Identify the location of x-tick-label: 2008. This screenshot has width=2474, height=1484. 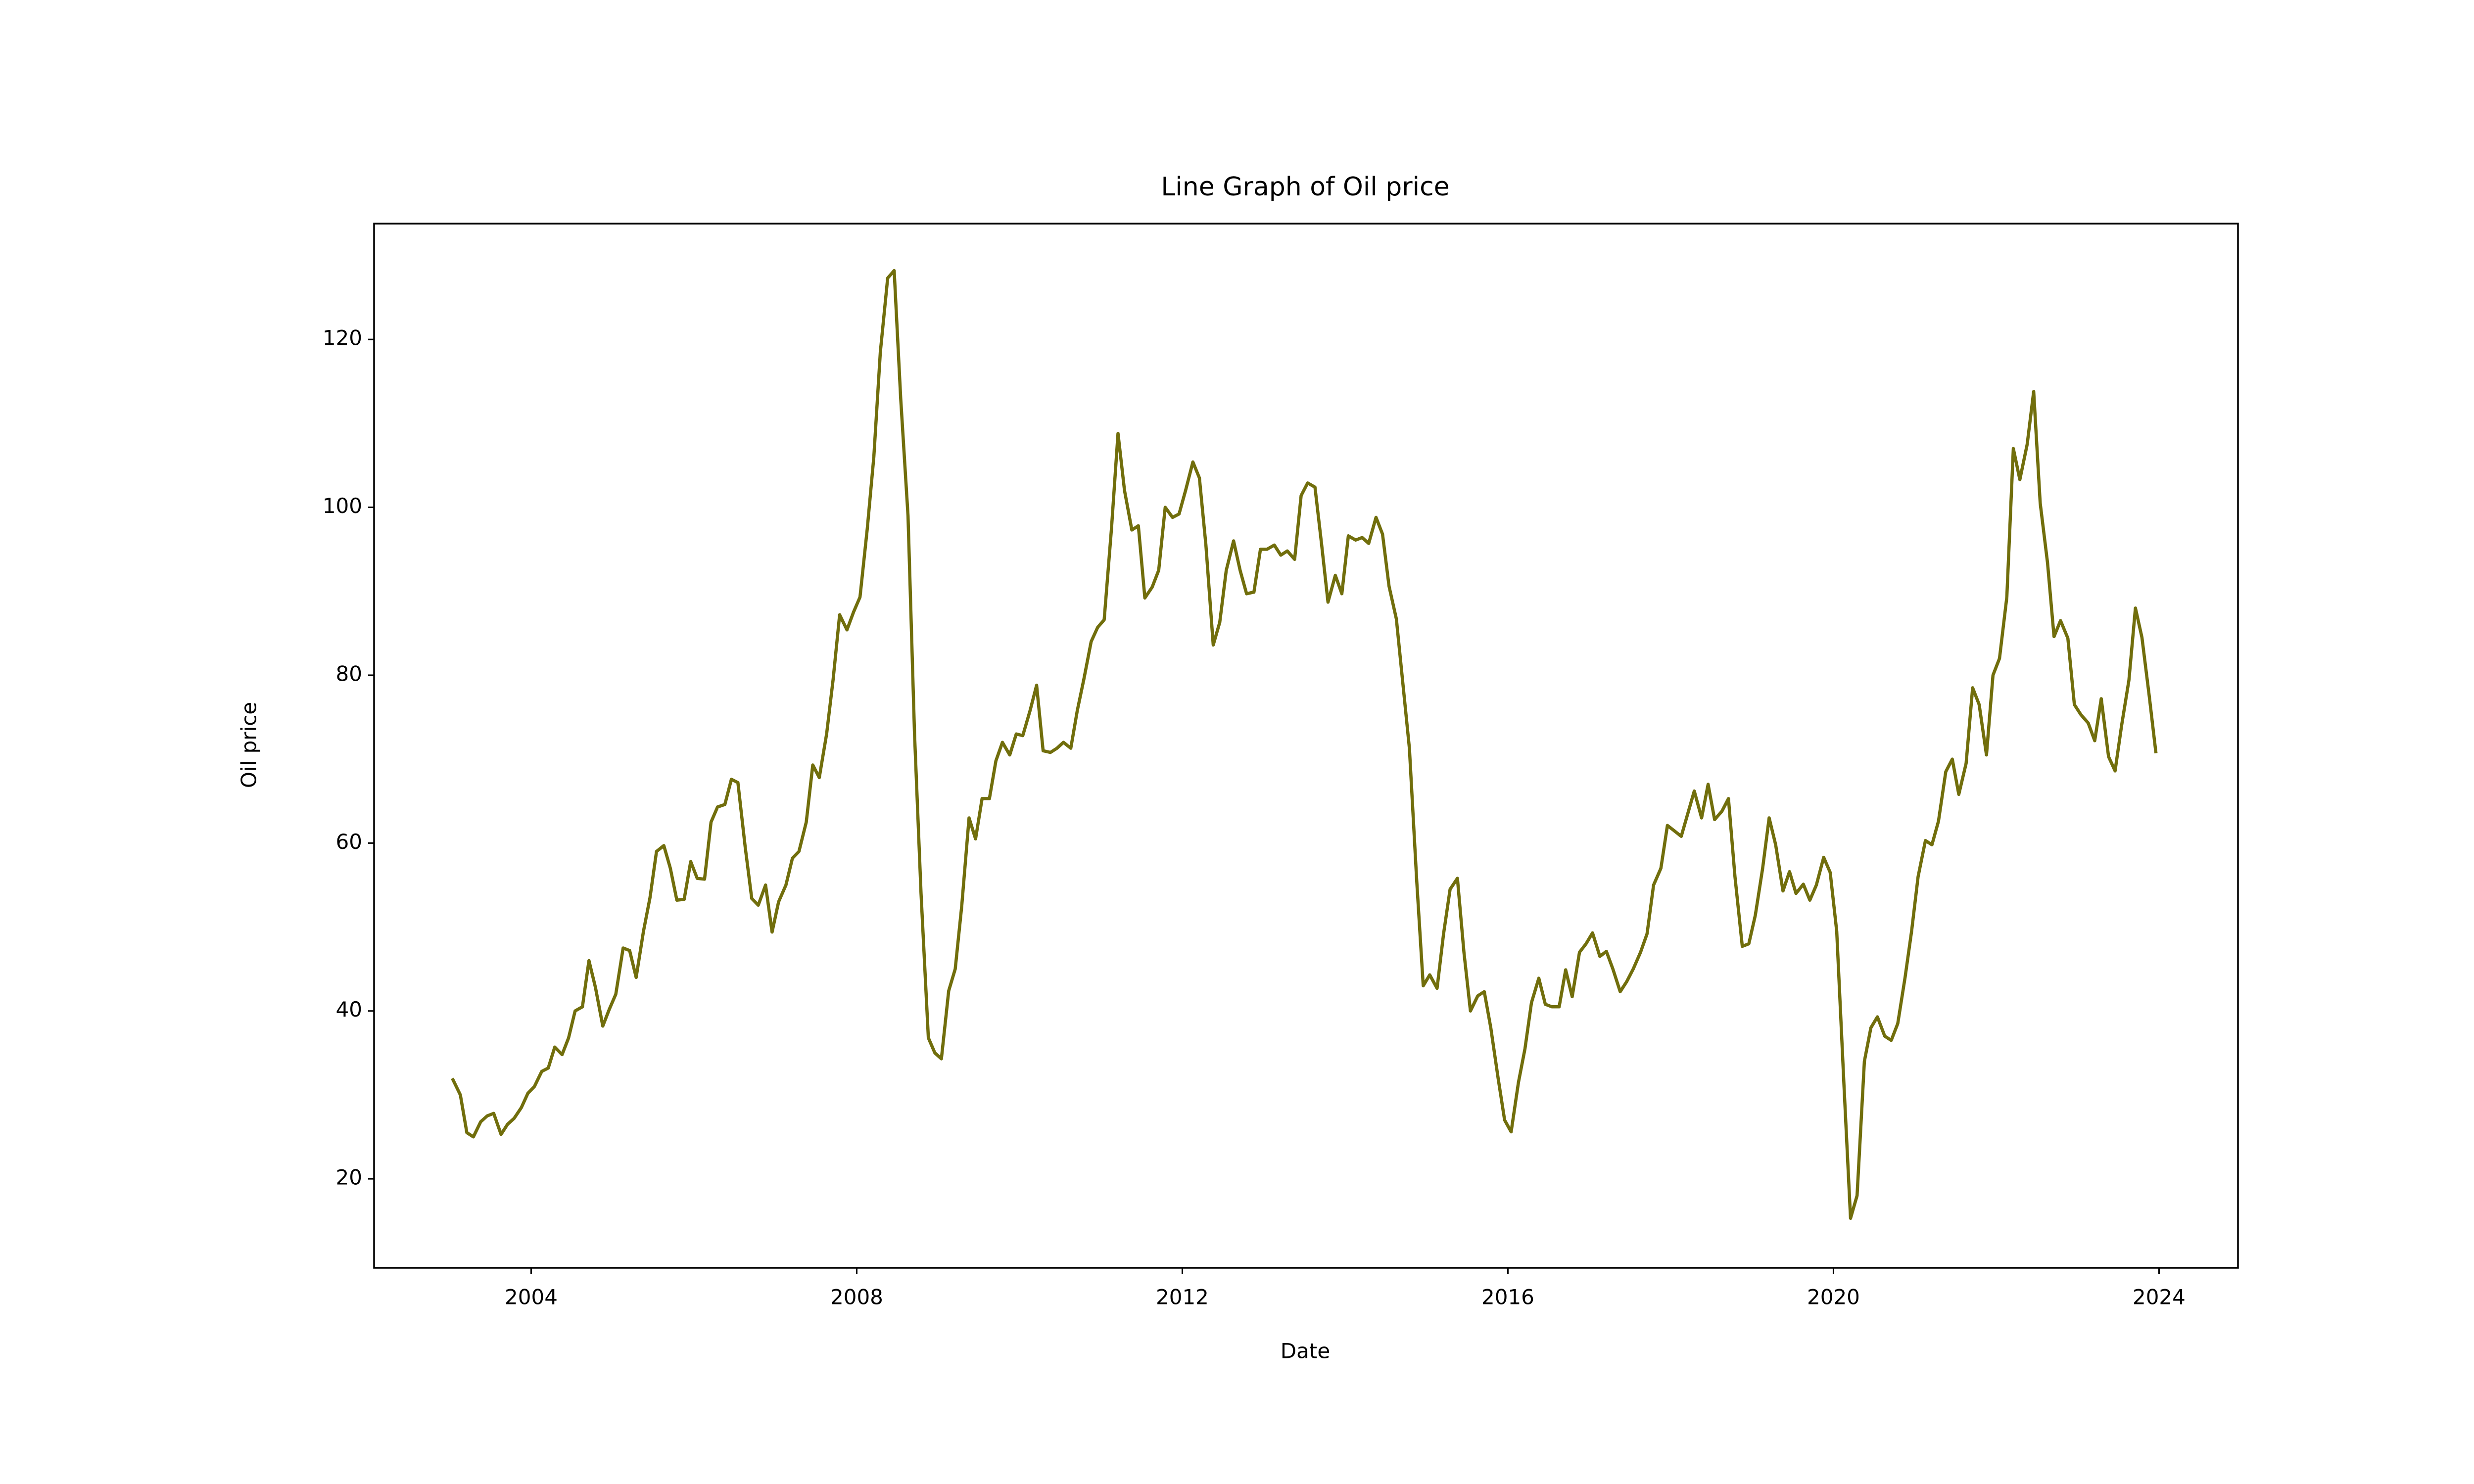
(857, 1297).